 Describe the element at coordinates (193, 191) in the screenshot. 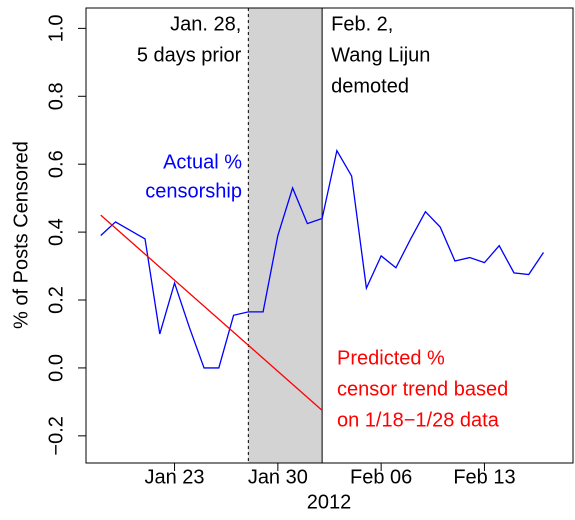

I see `series-annotation: censorship` at that location.